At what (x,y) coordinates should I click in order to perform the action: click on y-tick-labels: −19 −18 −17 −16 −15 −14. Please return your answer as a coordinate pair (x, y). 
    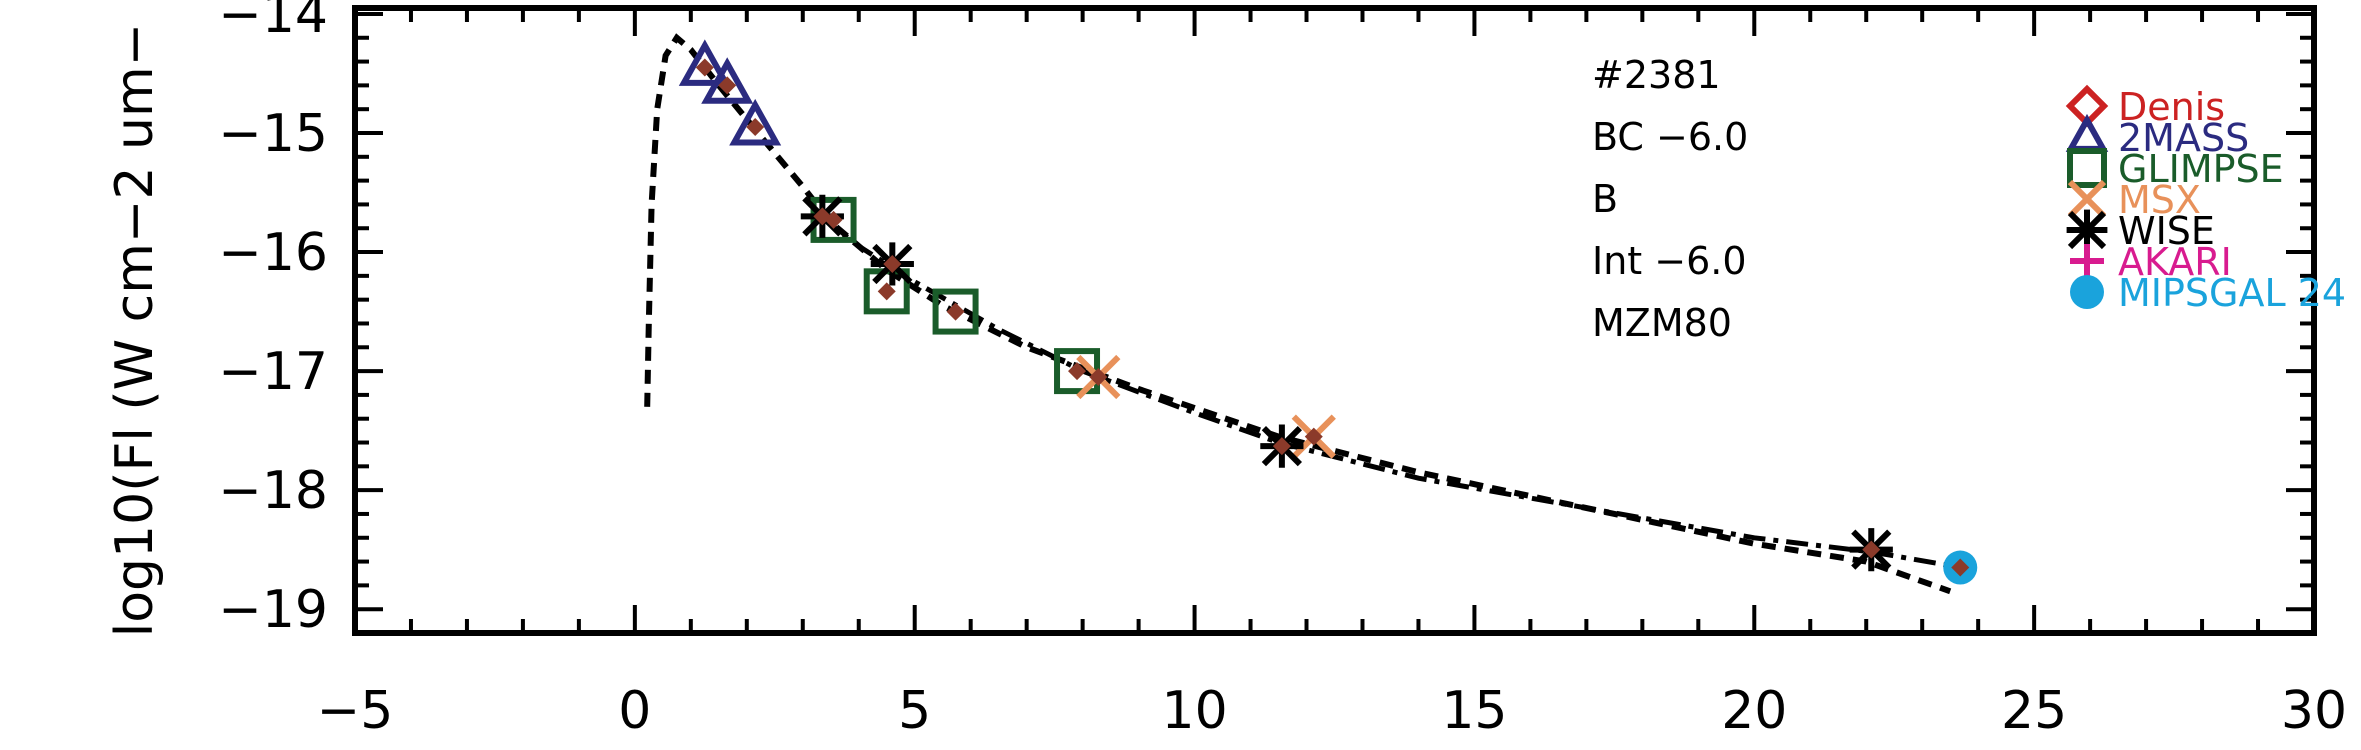
    Looking at the image, I should click on (273, 320).